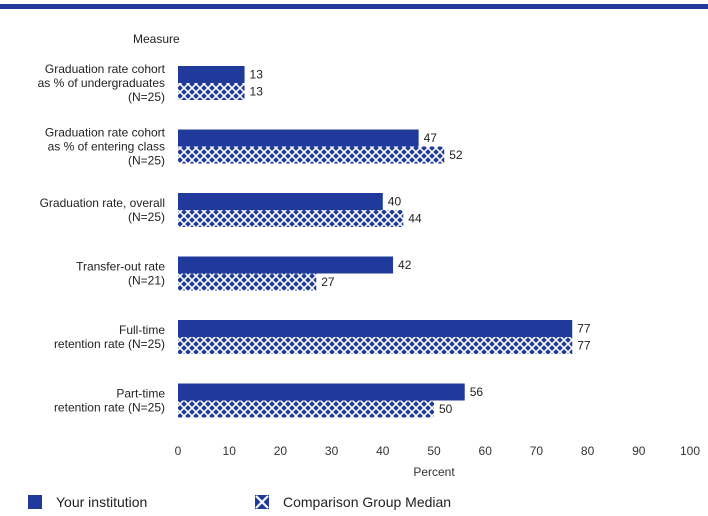  What do you see at coordinates (434, 472) in the screenshot?
I see `x-axis-title: Percent` at bounding box center [434, 472].